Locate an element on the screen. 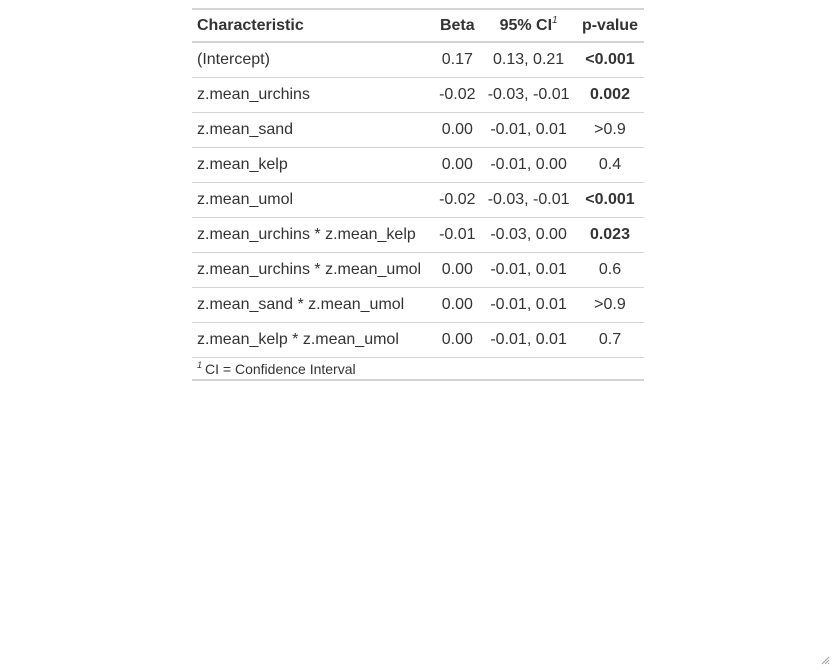 The height and width of the screenshot is (668, 833). footnote-mark: 1 is located at coordinates (200, 364).